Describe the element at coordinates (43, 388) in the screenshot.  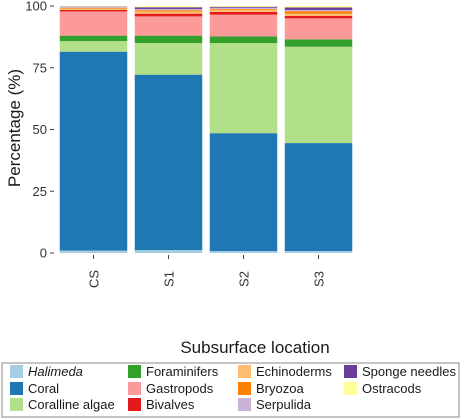
I see `legend-label: Coral` at that location.